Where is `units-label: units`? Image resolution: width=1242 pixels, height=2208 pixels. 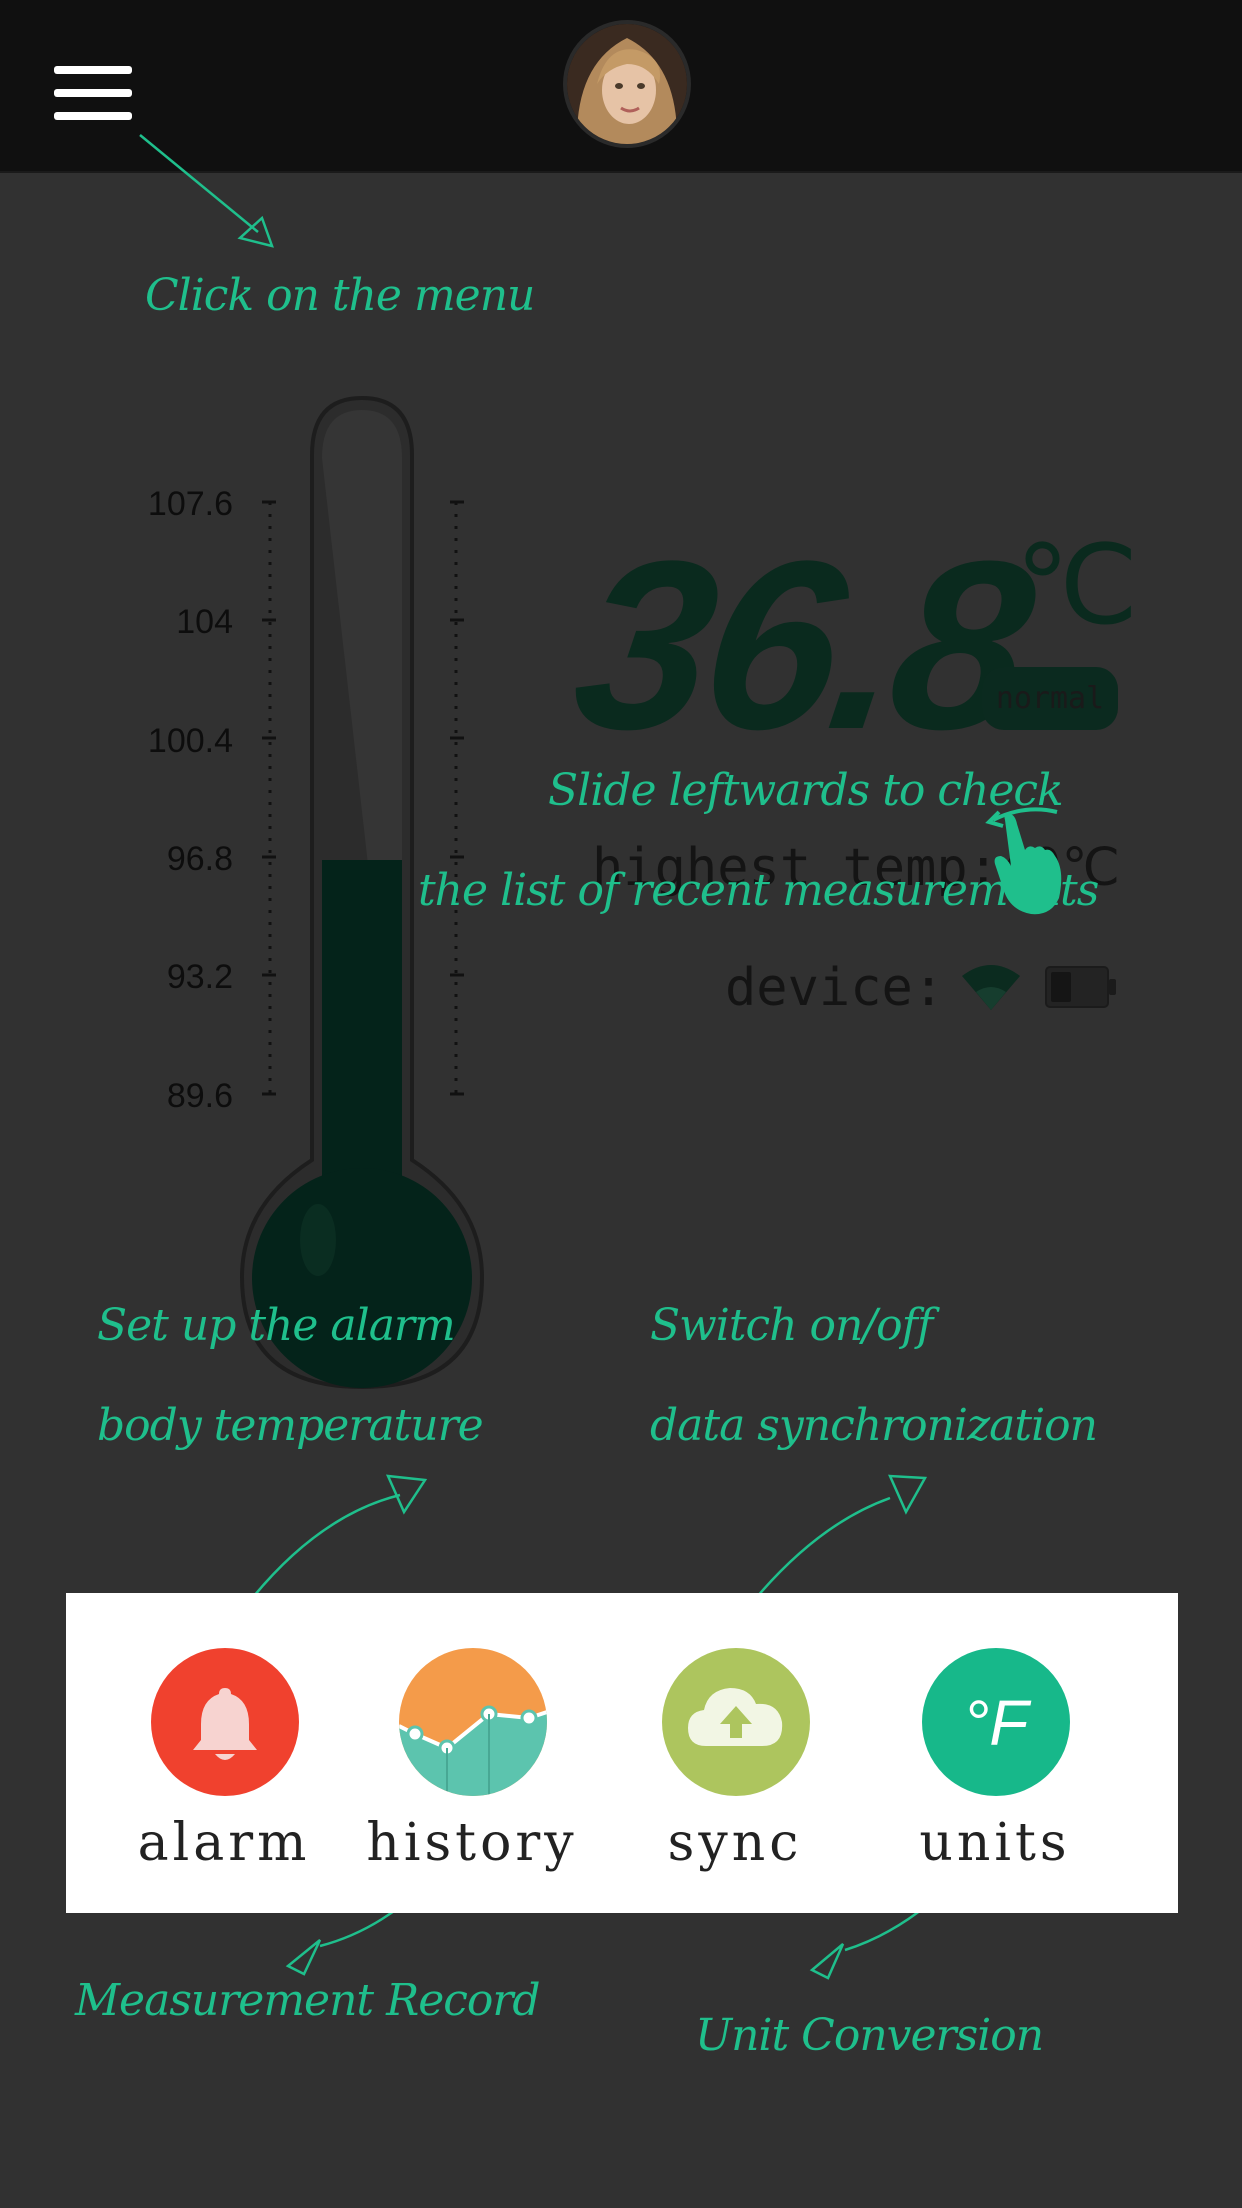
units-label: units is located at coordinates (995, 1843).